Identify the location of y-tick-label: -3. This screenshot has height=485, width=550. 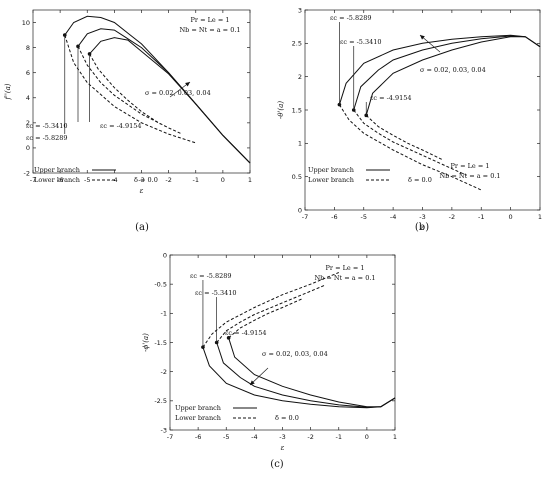
(164, 430).